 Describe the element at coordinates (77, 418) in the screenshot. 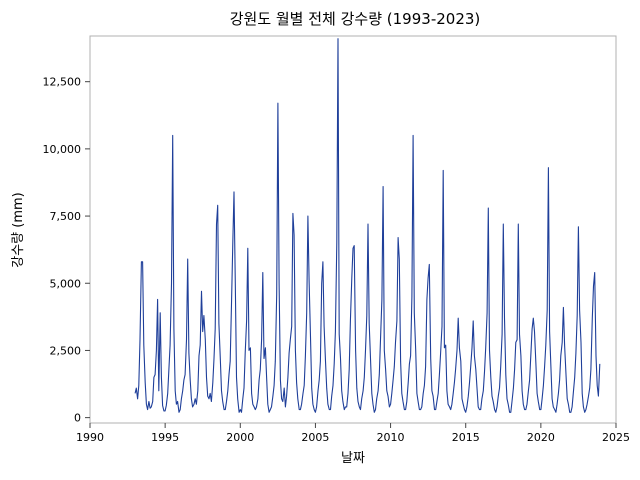

I see `y-tick-label: 0` at that location.